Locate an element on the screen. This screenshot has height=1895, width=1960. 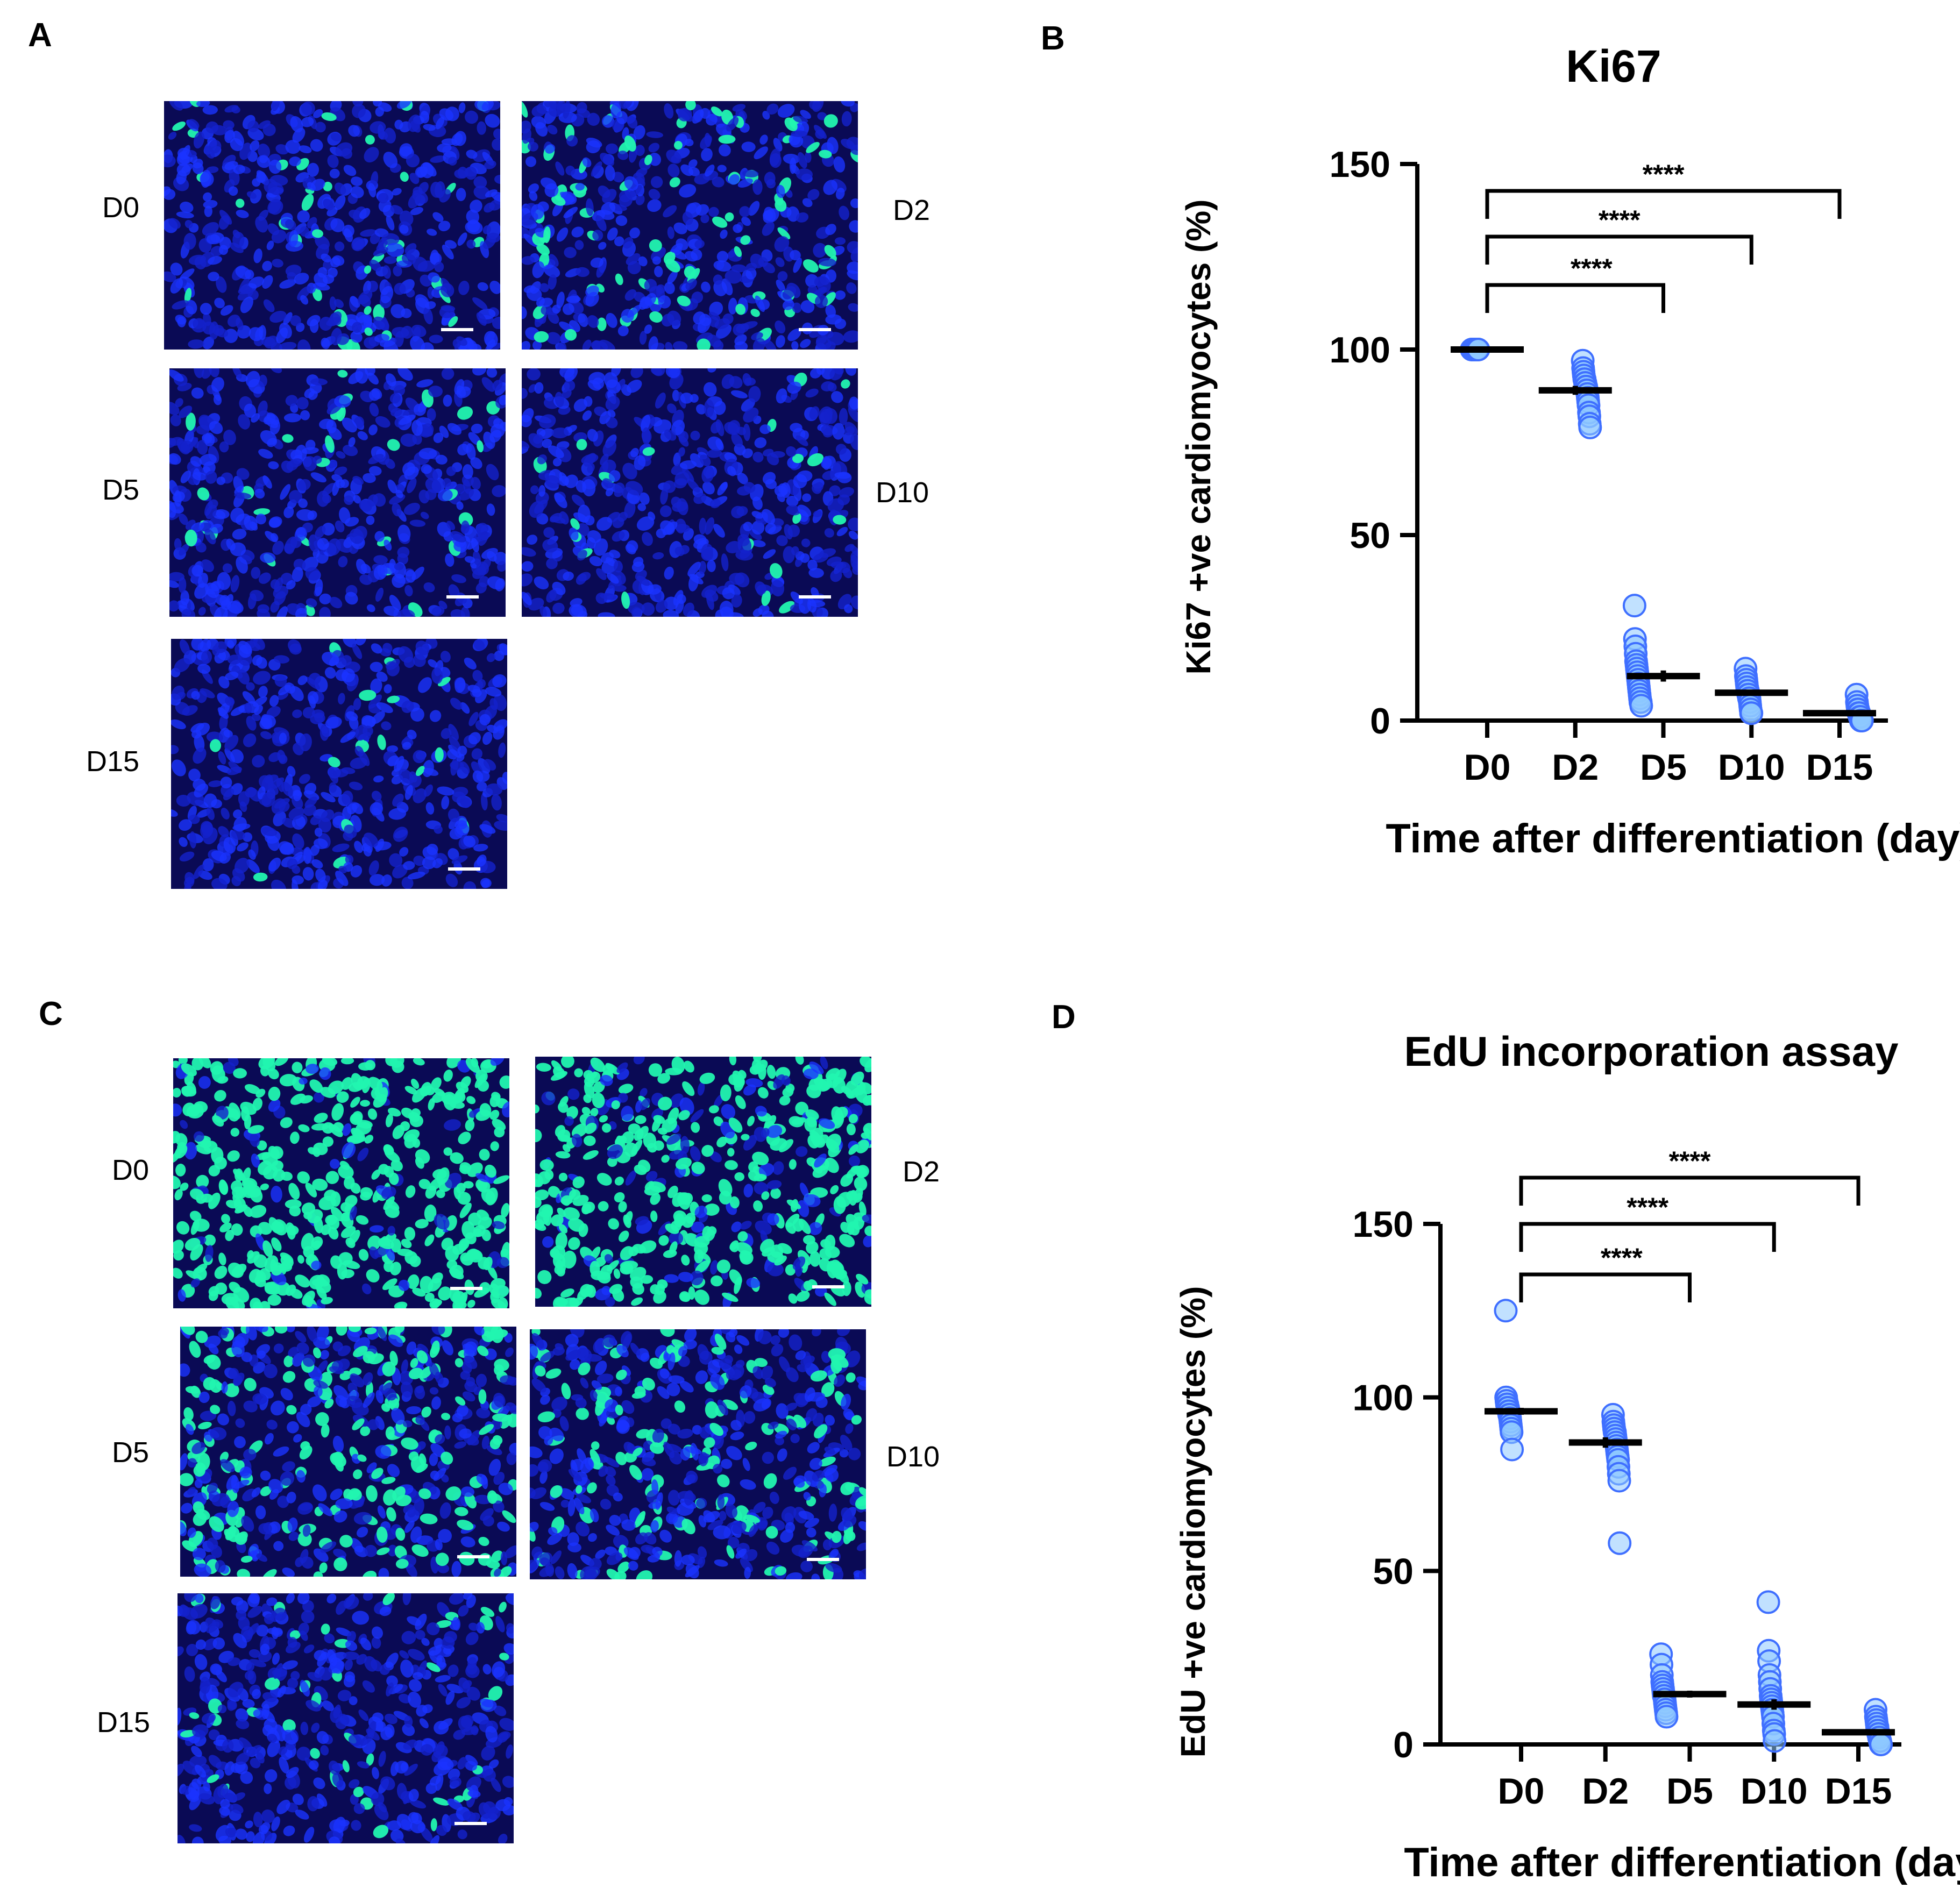
micrograph-label-a-d2: D2 is located at coordinates (912, 210).